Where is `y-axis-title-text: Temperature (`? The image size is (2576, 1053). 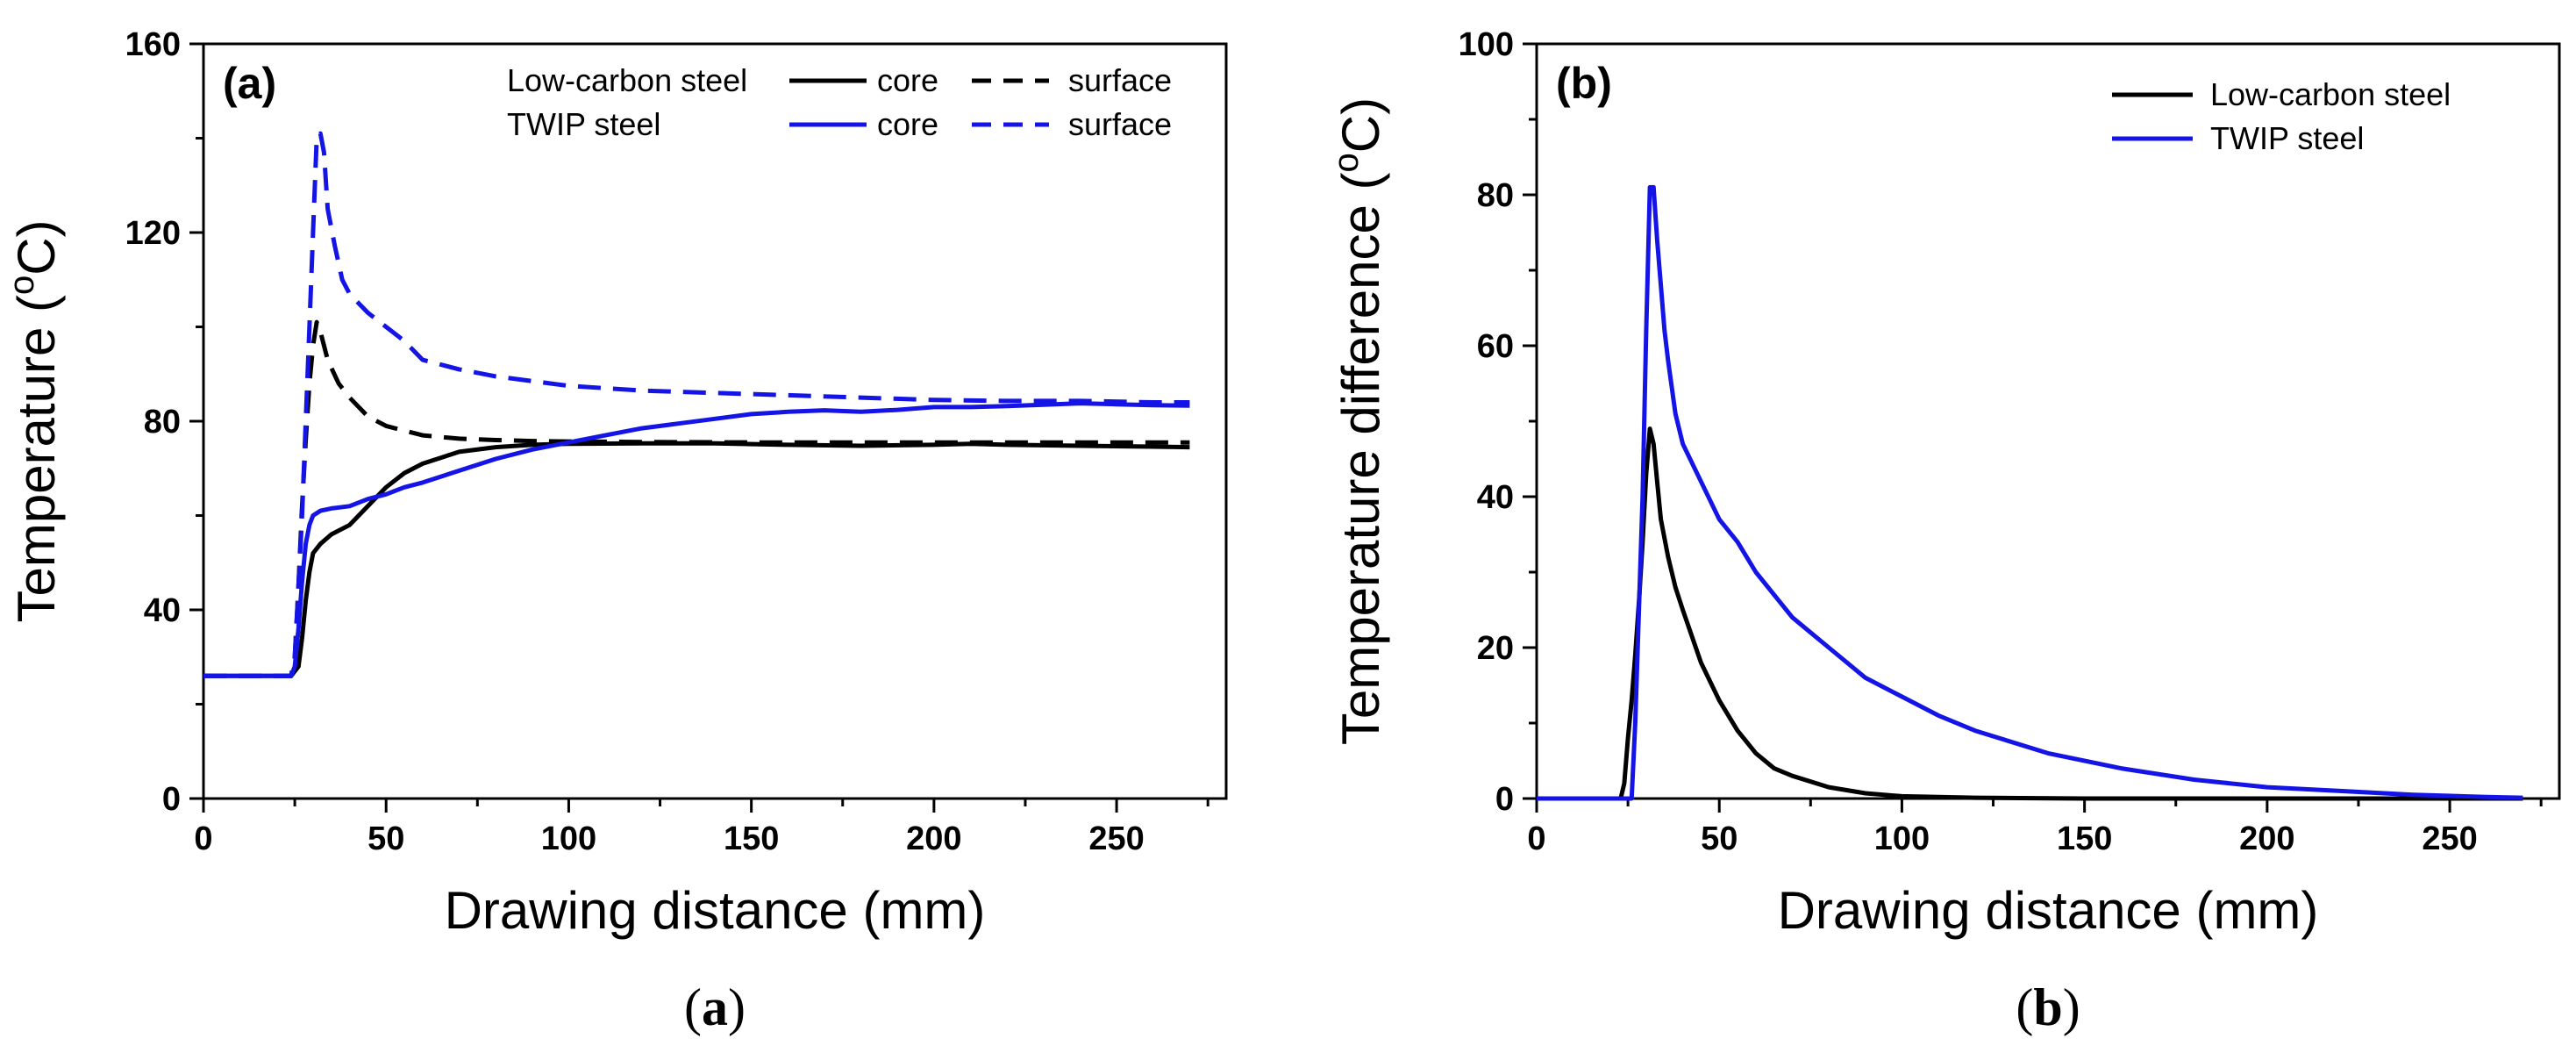
y-axis-title-text: Temperature ( is located at coordinates (36, 458).